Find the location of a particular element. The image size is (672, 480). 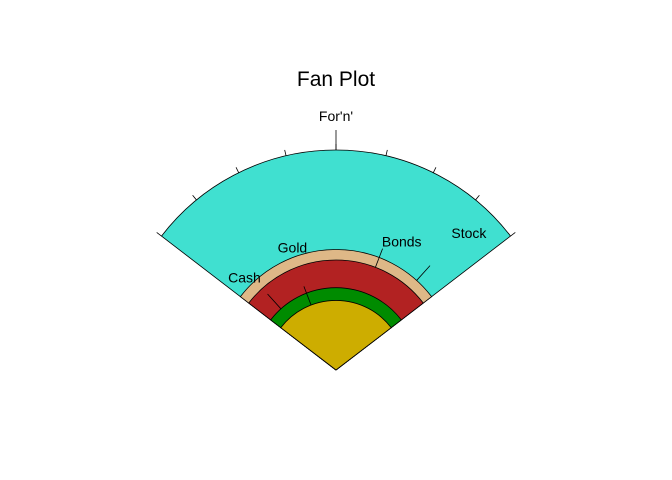

chart-title: Fan Plot is located at coordinates (336, 79).